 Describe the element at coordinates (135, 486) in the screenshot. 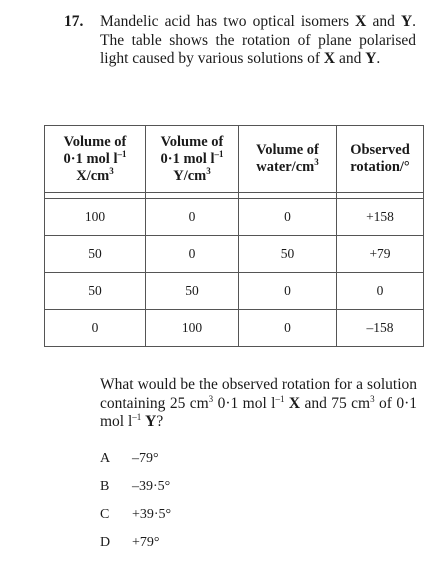

I see `option-b: B –39·5°` at that location.